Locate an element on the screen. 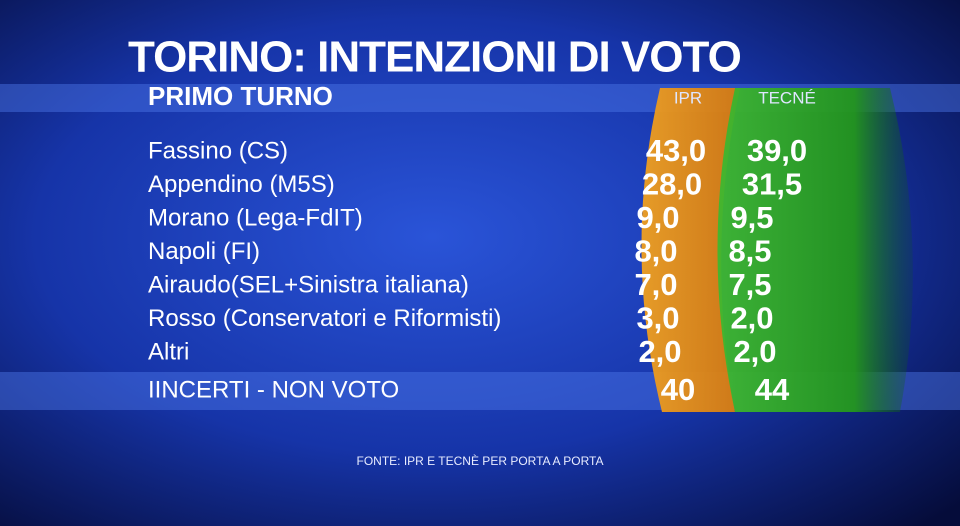 The width and height of the screenshot is (960, 526). value: 3,0 is located at coordinates (657, 318).